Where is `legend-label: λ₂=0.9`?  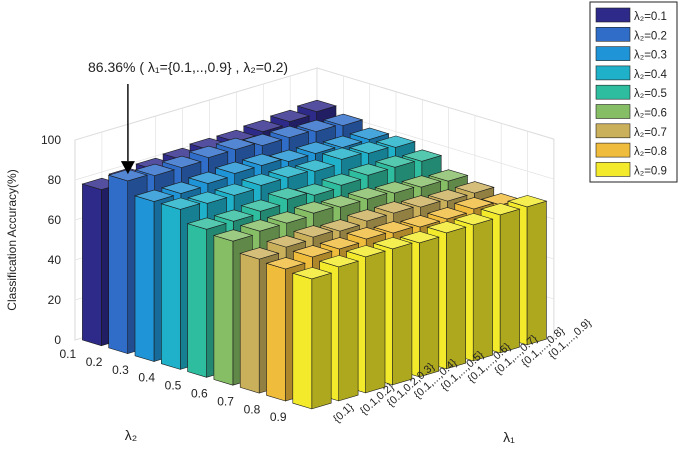 legend-label: λ₂=0.9 is located at coordinates (650, 171).